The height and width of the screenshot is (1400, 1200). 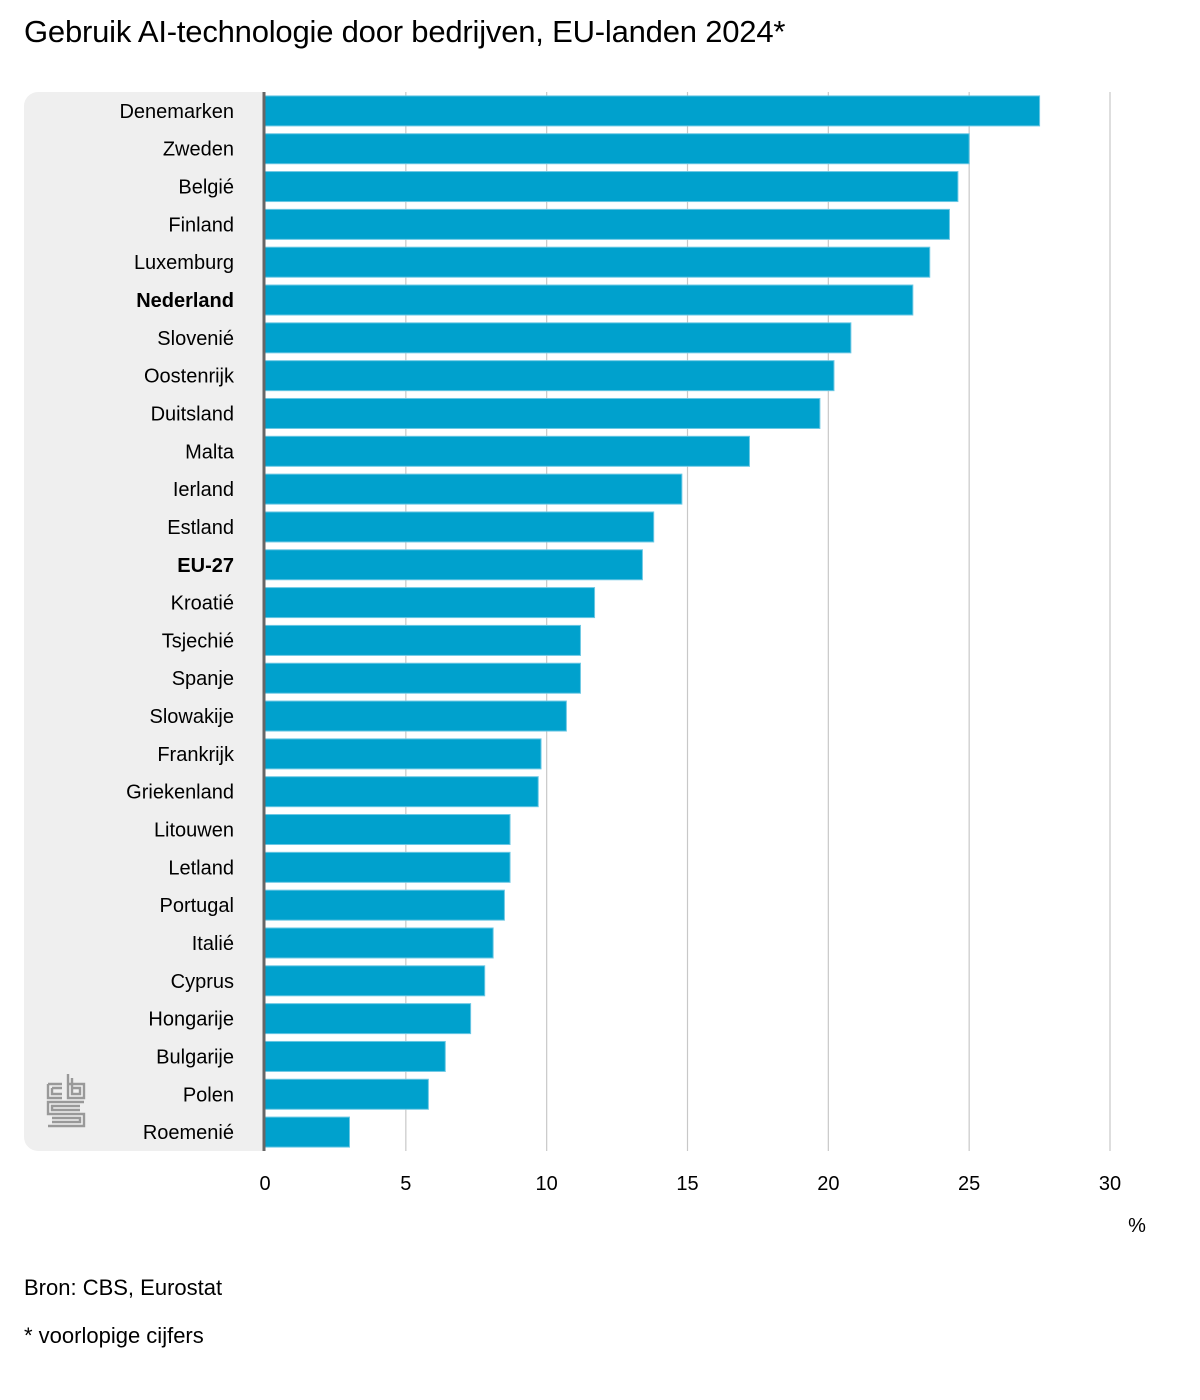 What do you see at coordinates (405, 1184) in the screenshot?
I see `x-tick-label: 5` at bounding box center [405, 1184].